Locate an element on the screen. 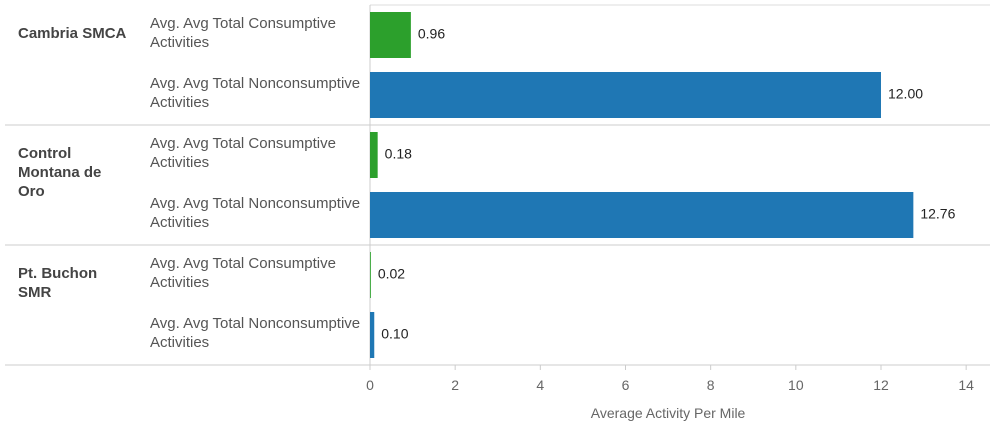 This screenshot has height=425, width=990. value-label: 12.00 is located at coordinates (905, 94).